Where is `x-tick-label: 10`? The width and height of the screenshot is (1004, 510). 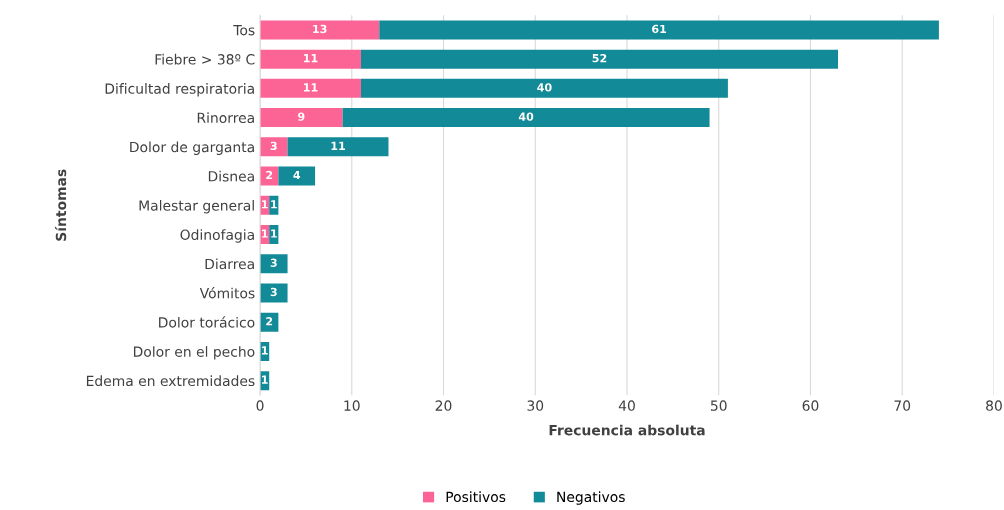 x-tick-label: 10 is located at coordinates (352, 405).